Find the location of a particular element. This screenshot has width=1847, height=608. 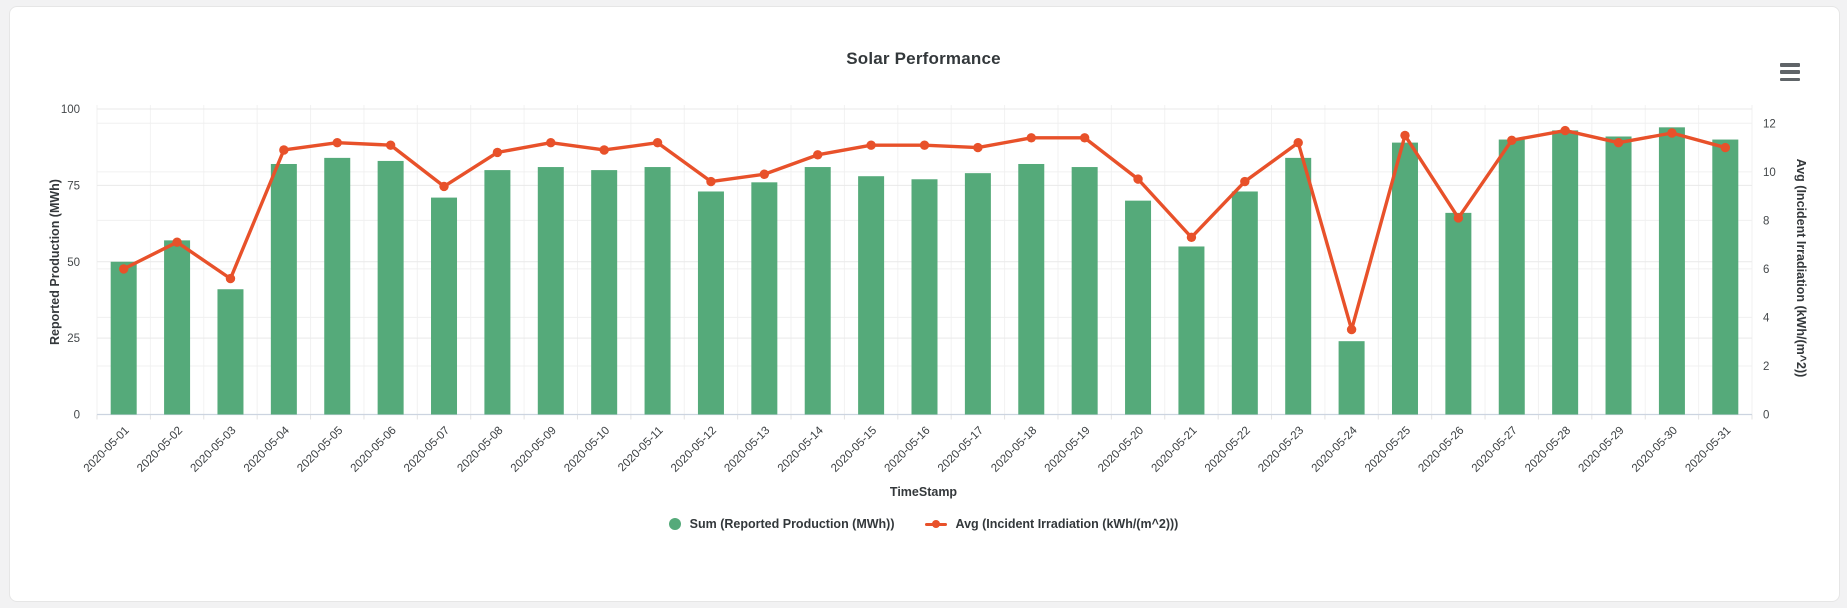

x-tick-label: 2020-05-16 is located at coordinates (908, 450).